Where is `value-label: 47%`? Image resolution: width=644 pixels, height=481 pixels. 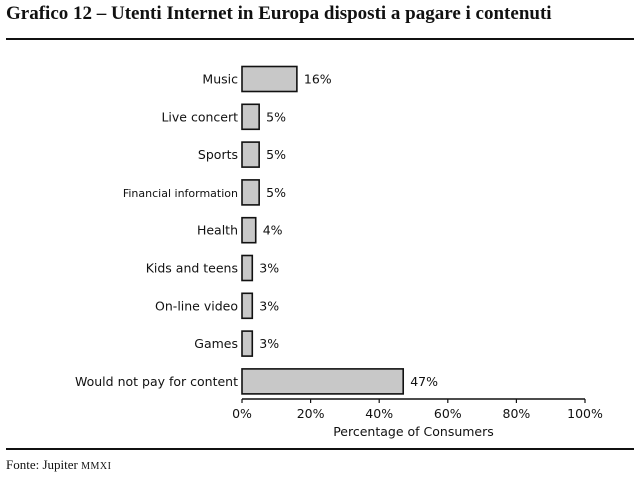 value-label: 47% is located at coordinates (424, 381).